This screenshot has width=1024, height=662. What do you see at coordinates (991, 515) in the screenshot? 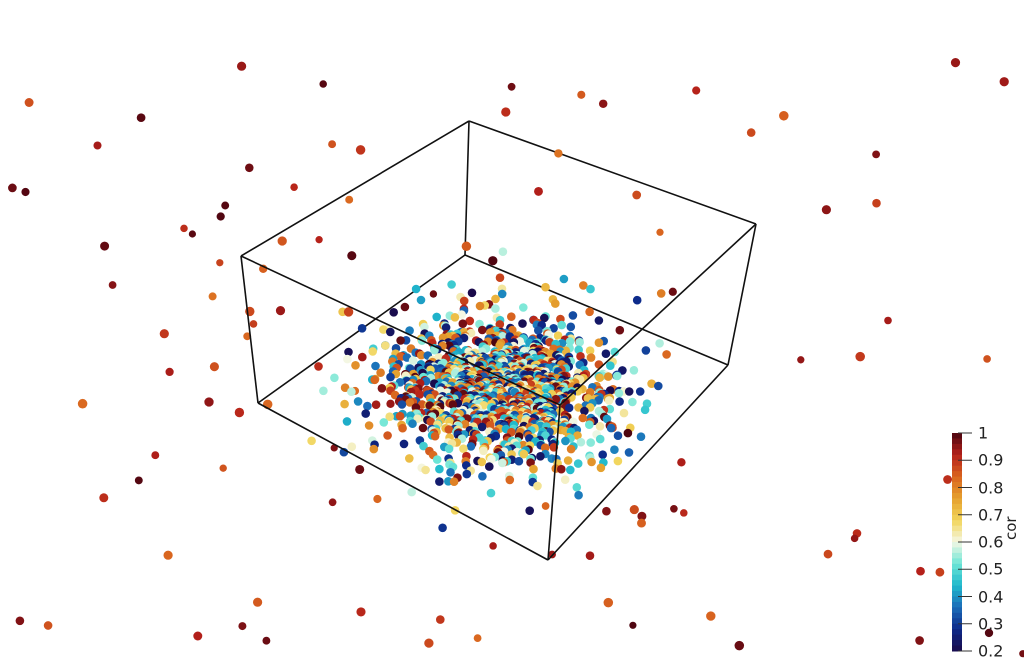
I see `colorbar-tick-label: 0.7` at bounding box center [991, 515].